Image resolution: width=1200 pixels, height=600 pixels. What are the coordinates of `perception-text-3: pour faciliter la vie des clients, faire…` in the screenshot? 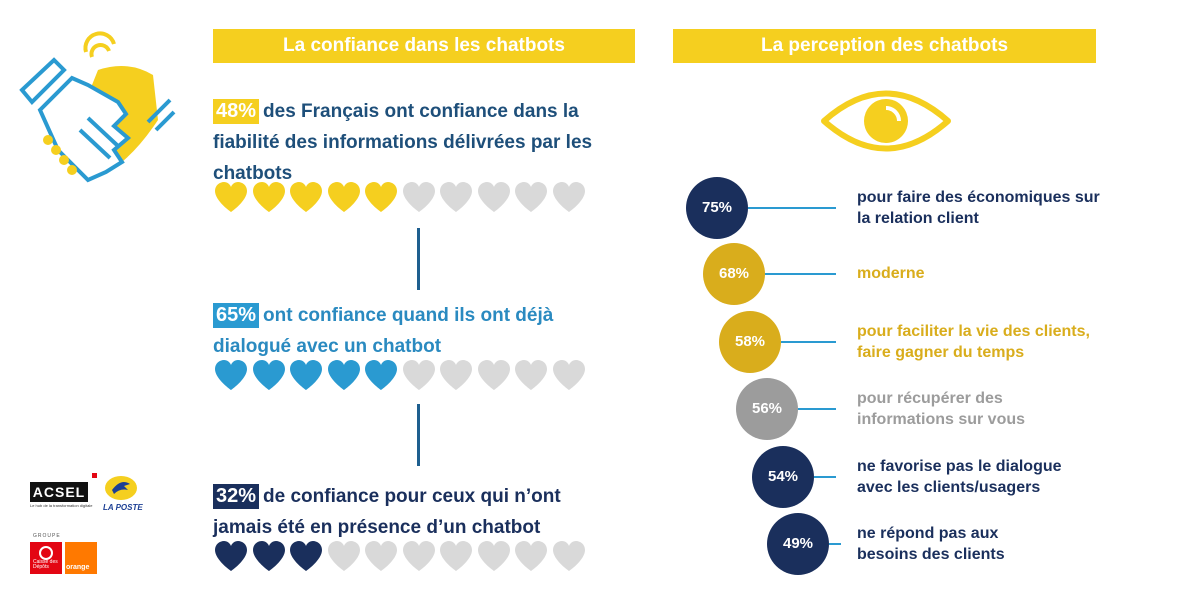 It's located at (973, 342).